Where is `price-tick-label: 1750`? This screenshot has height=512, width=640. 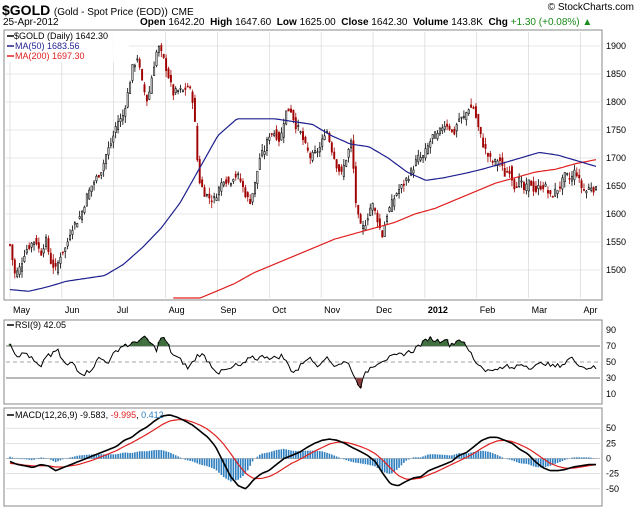 price-tick-label: 1750 is located at coordinates (616, 130).